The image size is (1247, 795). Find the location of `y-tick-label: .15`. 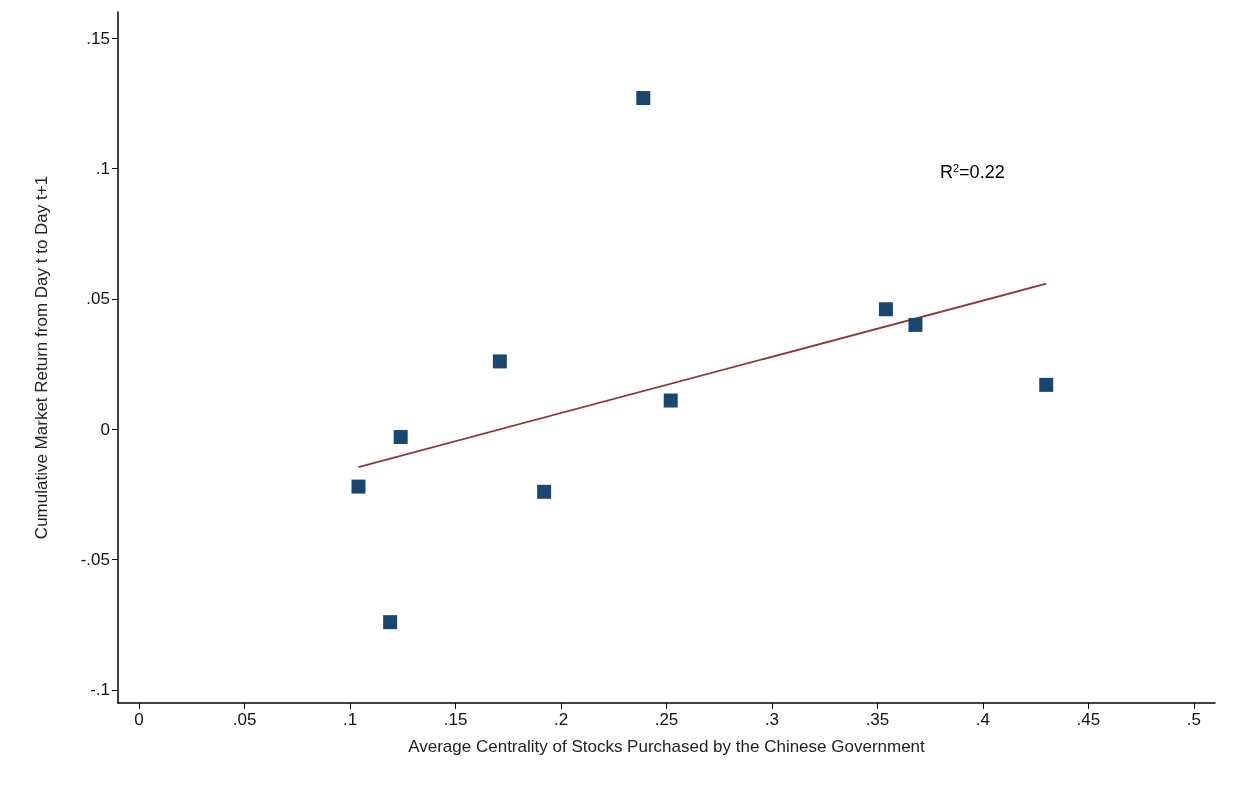

y-tick-label: .15 is located at coordinates (98, 38).